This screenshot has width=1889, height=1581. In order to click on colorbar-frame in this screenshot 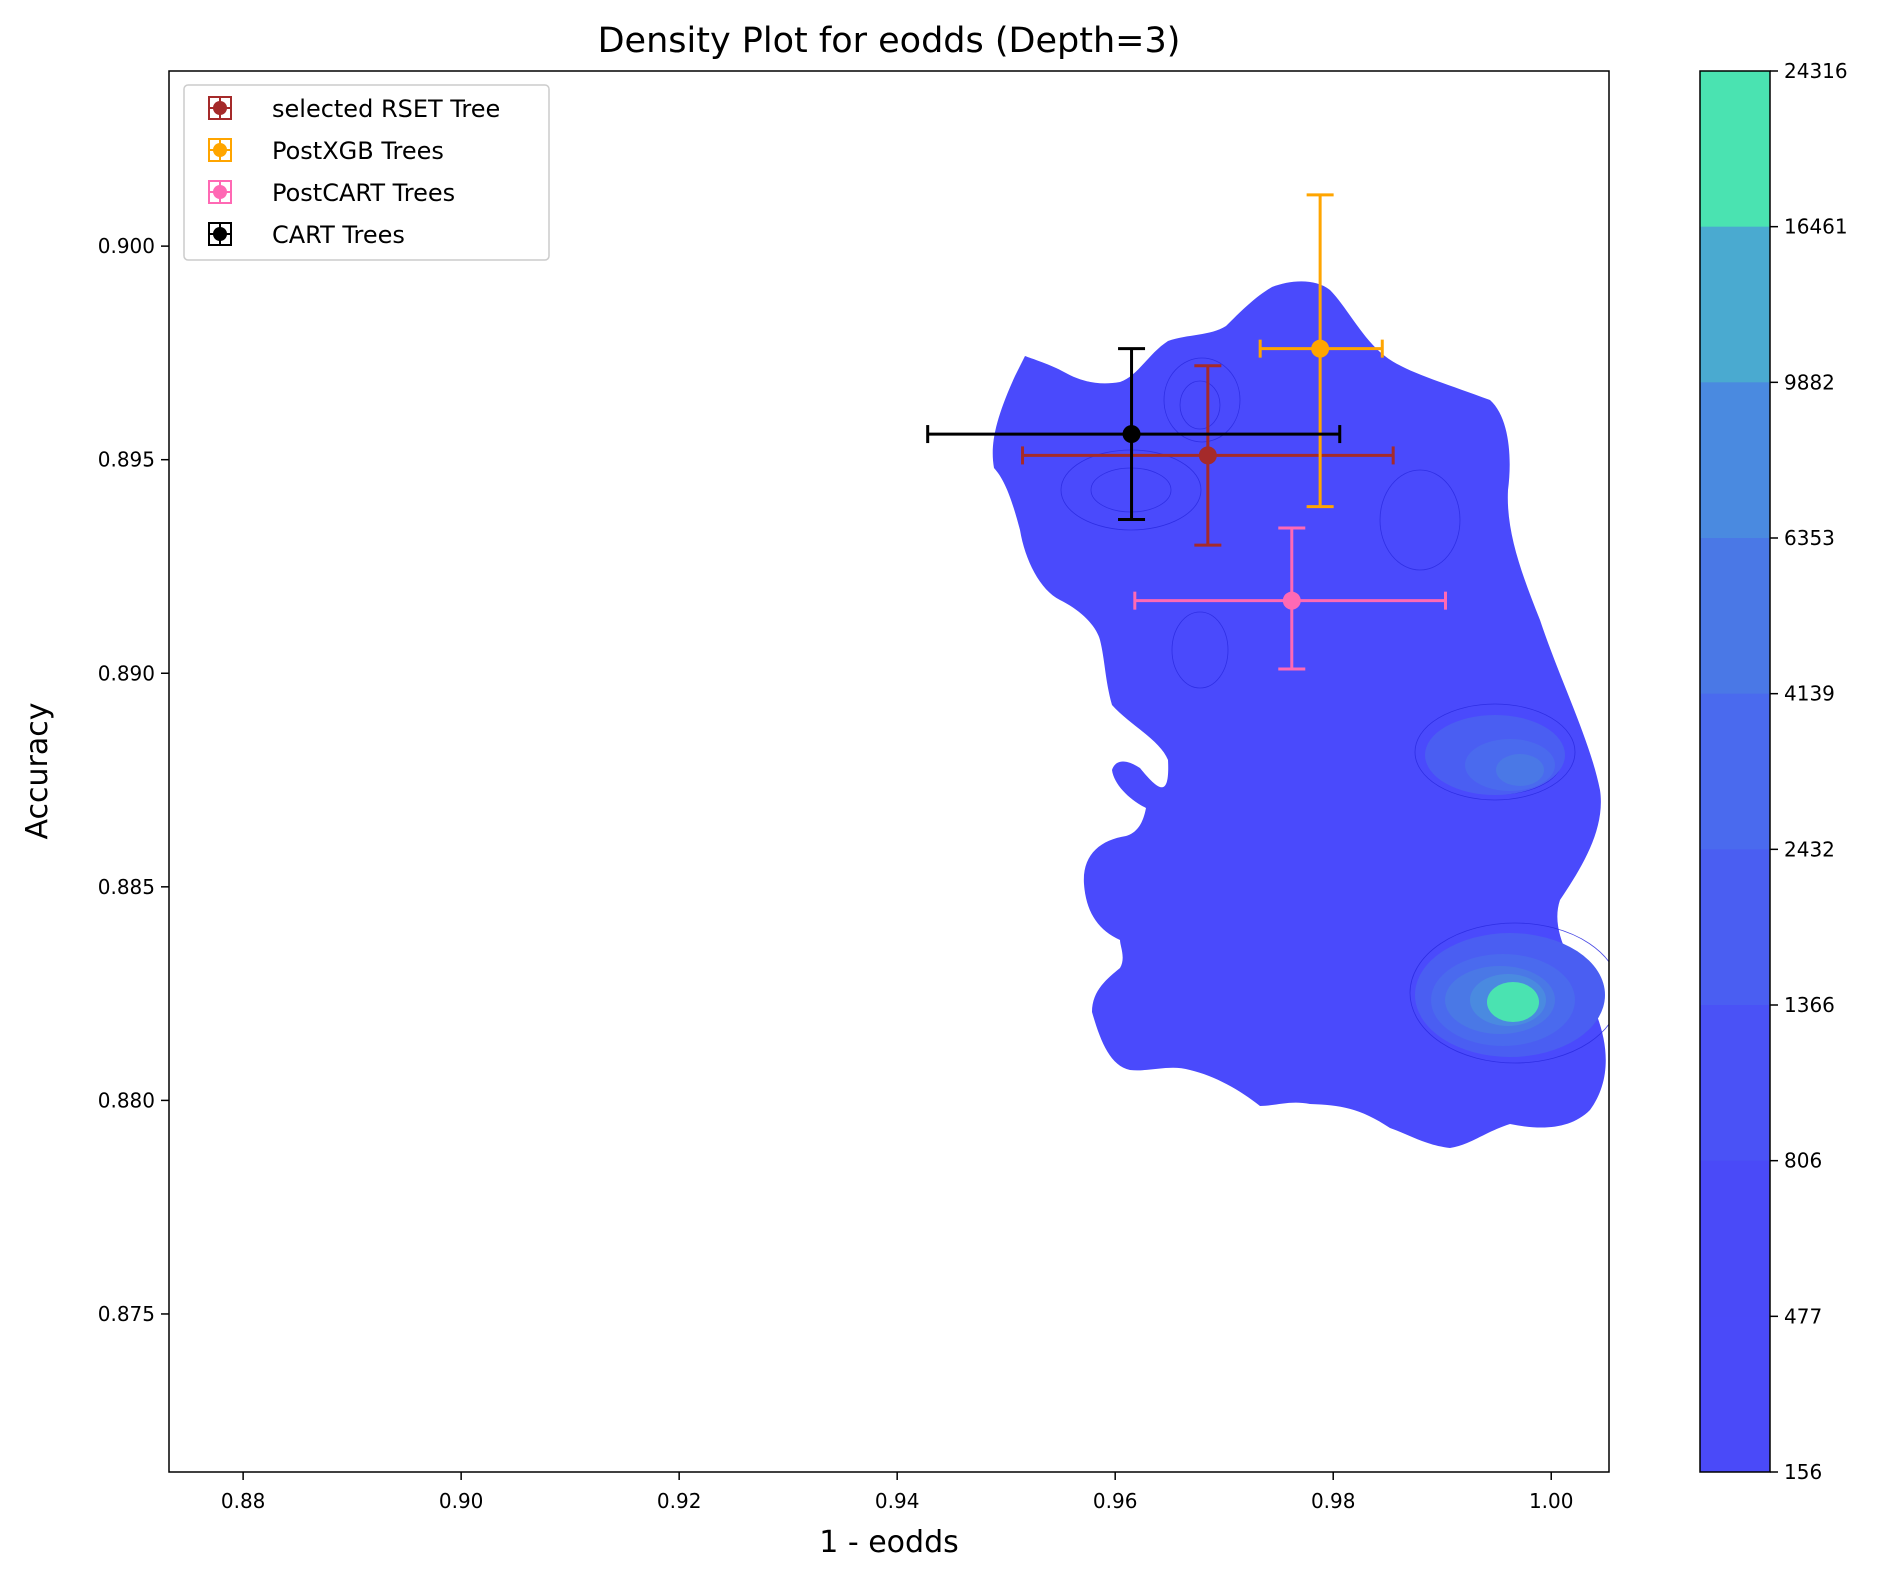, I will do `click(1735, 771)`.